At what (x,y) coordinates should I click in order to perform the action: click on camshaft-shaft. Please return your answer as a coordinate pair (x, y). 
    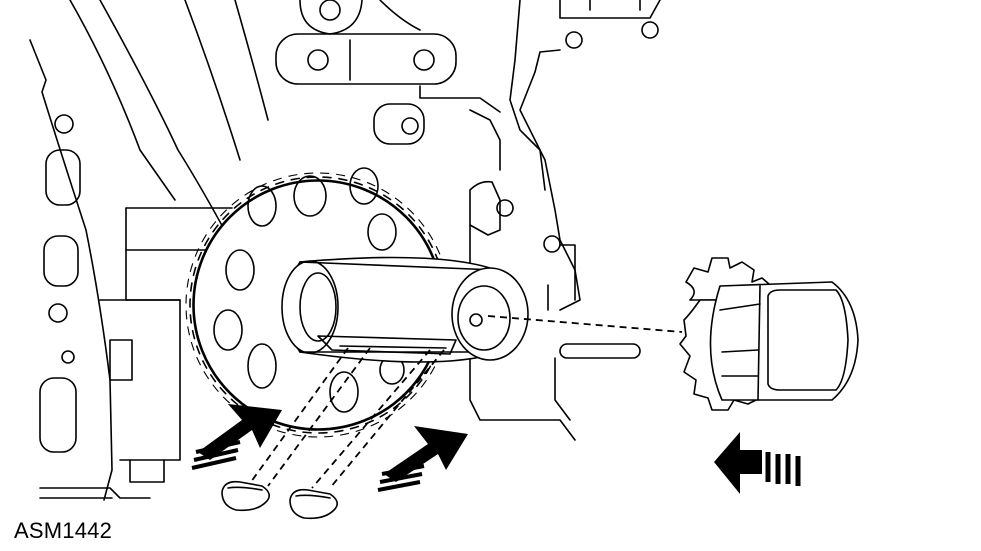
    Looking at the image, I should click on (405, 309).